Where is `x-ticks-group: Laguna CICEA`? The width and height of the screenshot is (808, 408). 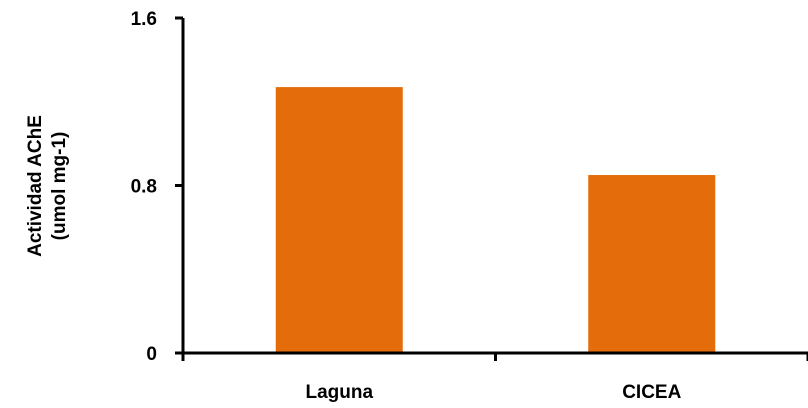 x-ticks-group: Laguna CICEA is located at coordinates (494, 378).